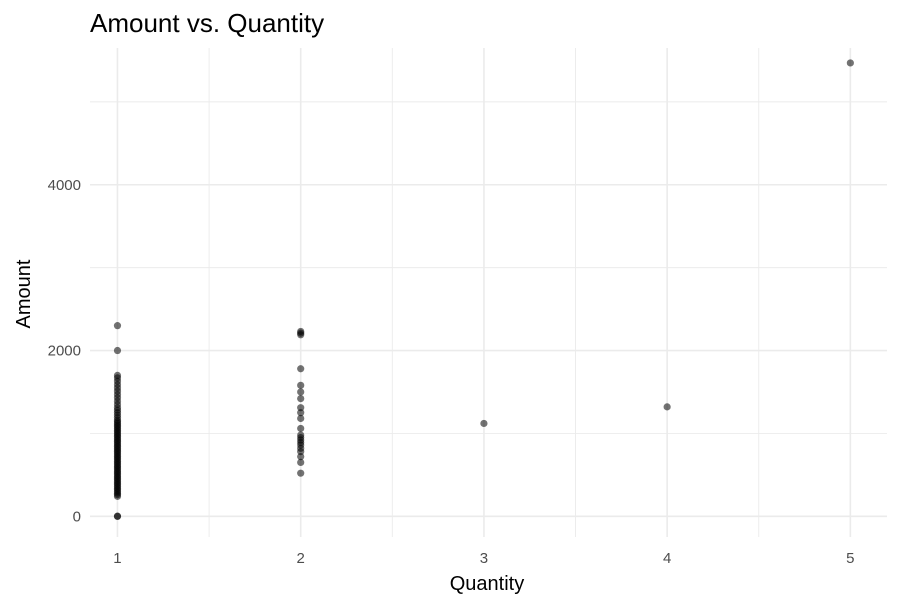  I want to click on x-tick-label: 3, so click(484, 558).